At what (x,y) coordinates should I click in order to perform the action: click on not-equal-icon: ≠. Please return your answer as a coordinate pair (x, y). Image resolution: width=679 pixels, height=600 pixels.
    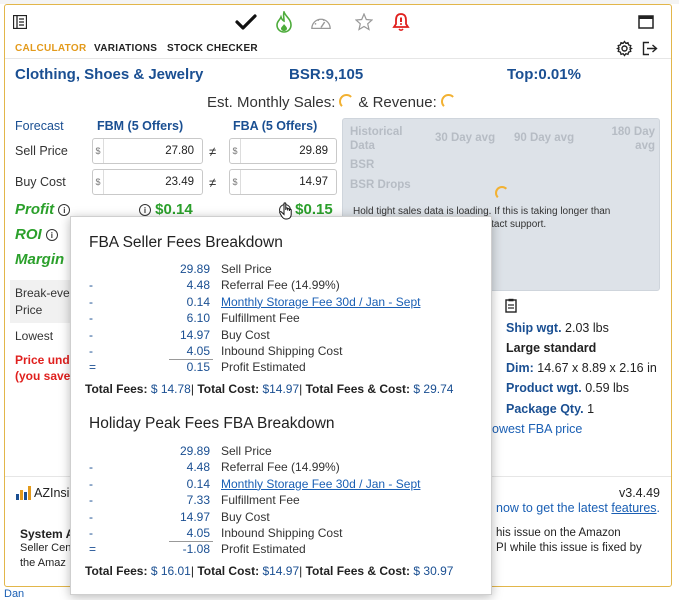
    Looking at the image, I should click on (213, 151).